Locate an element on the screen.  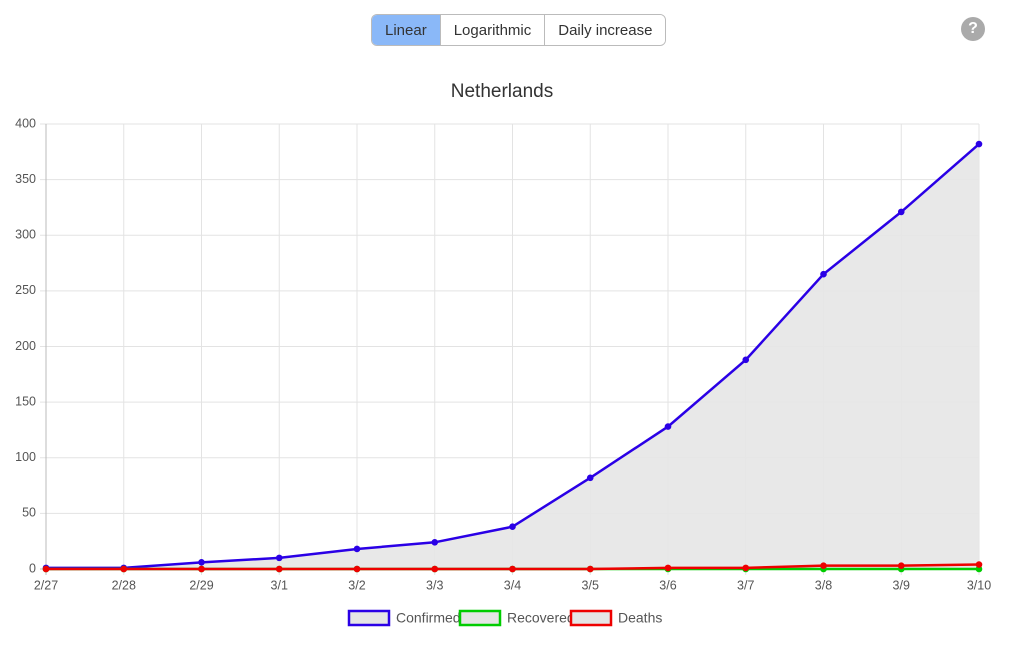
y-tick-label: 150 is located at coordinates (25, 401).